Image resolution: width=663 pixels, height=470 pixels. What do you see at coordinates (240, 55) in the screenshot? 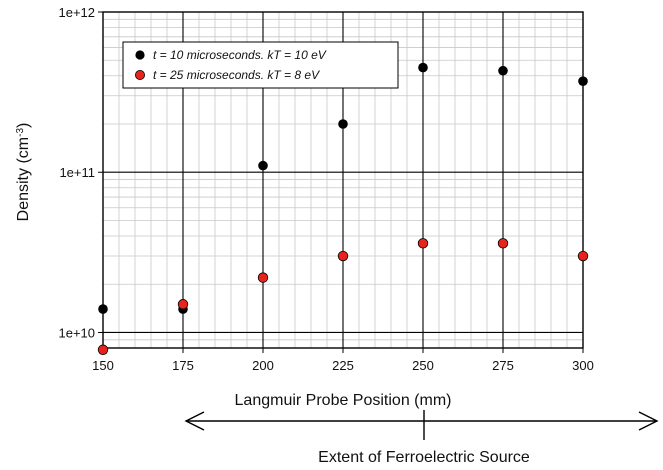
I see `legend-label-series-1: t = 10 microseconds. kT = 10 eV` at bounding box center [240, 55].